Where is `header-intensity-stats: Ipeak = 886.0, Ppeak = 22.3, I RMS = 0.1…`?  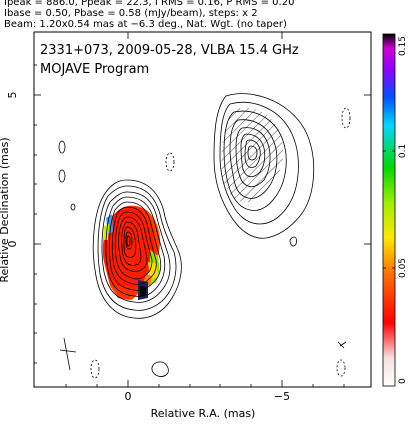 header-intensity-stats: Ipeak = 886.0, Ppeak = 22.3, I RMS = 0.1… is located at coordinates (149, 4).